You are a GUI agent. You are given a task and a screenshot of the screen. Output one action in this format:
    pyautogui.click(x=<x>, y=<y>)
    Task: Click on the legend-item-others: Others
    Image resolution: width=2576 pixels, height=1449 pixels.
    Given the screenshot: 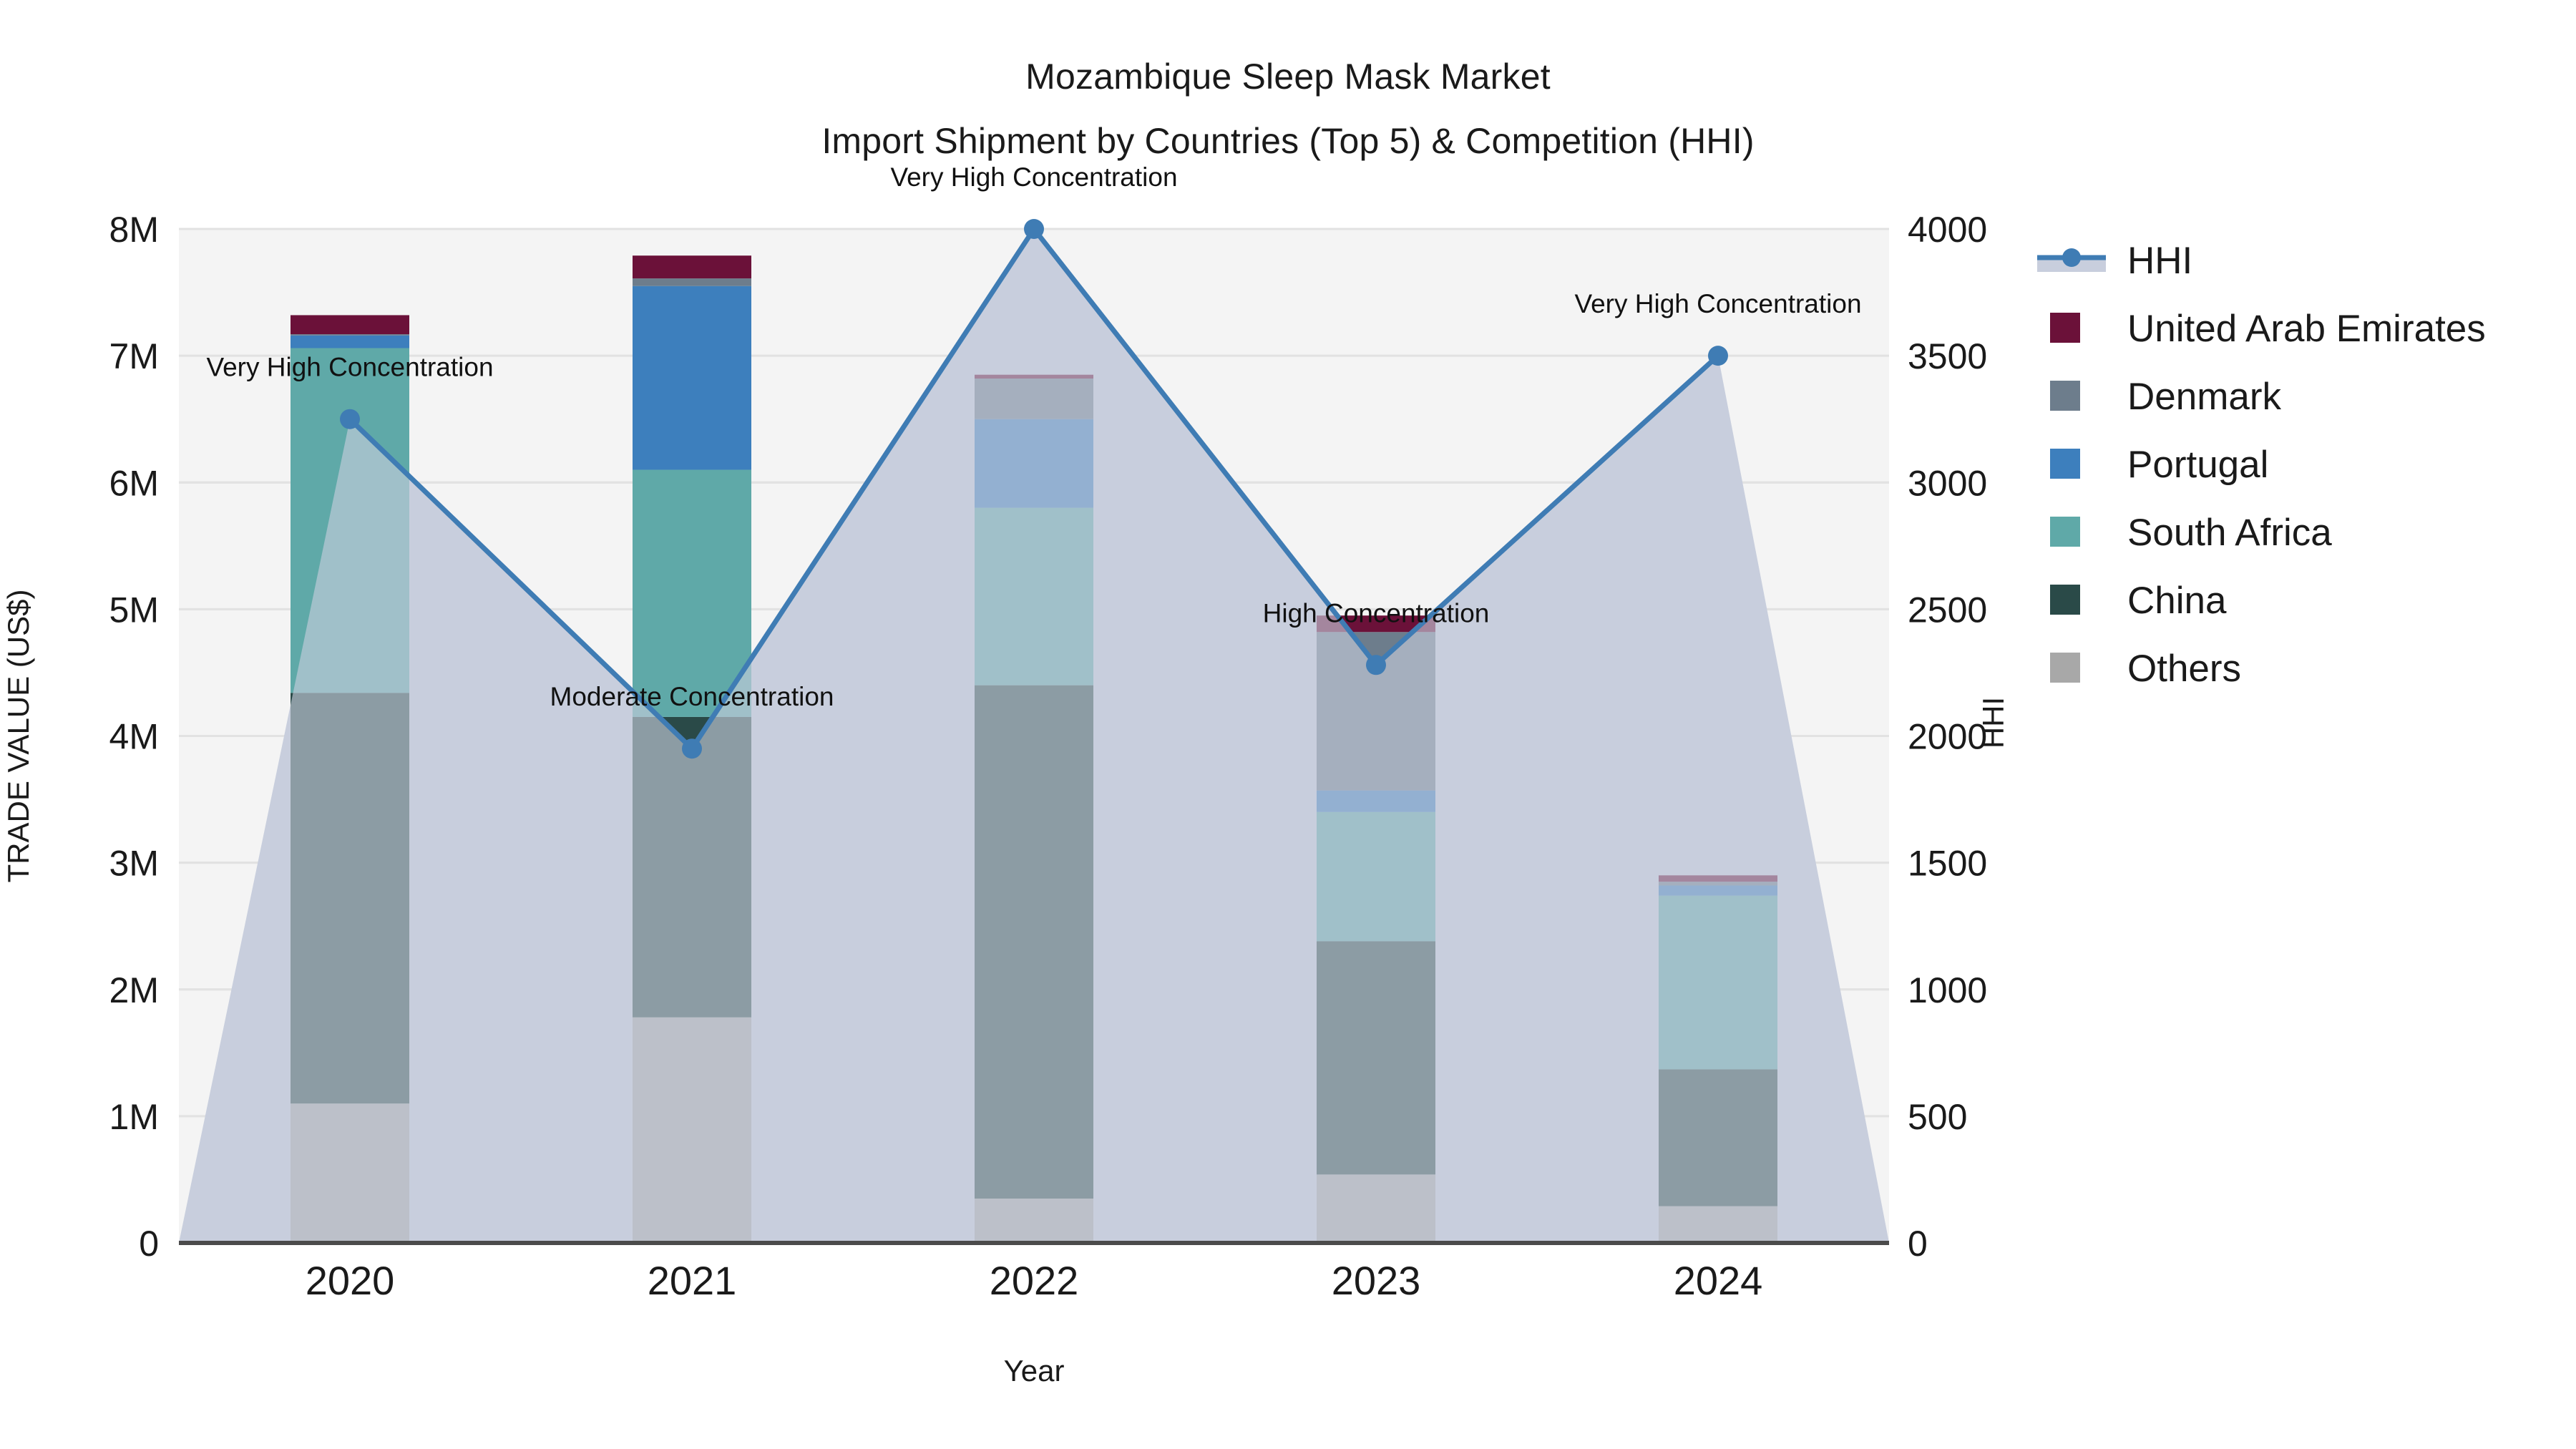 What is the action you would take?
    pyautogui.click(x=2145, y=669)
    